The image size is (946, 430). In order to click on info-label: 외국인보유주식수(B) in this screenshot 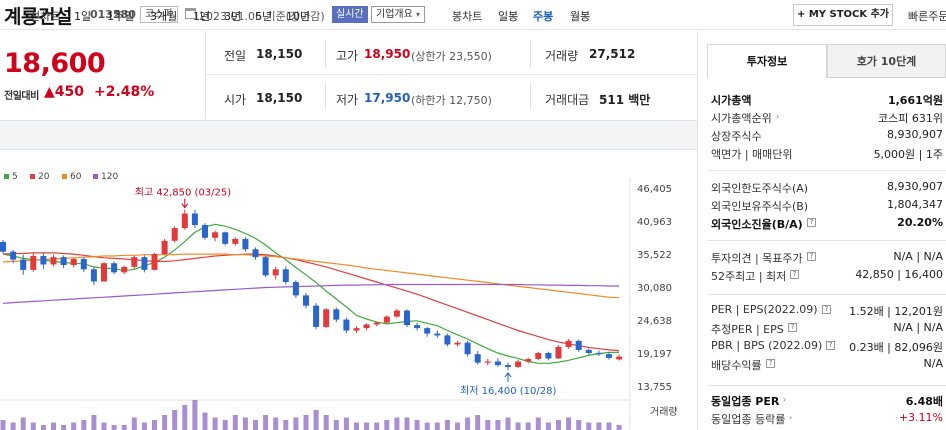, I will do `click(760, 206)`.